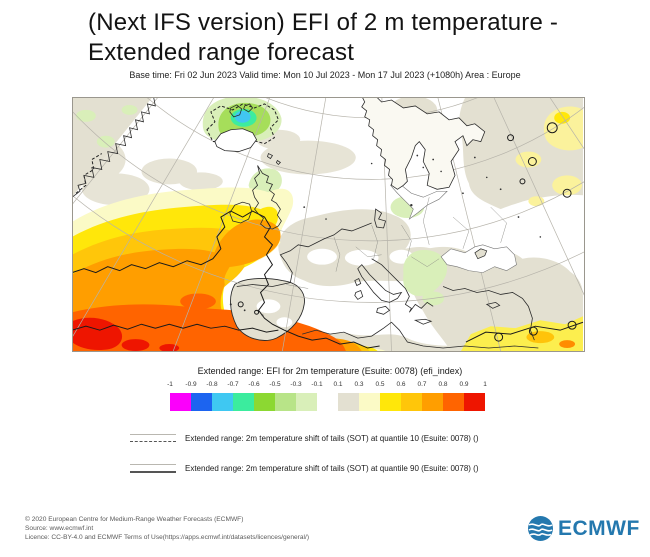 The image size is (650, 557). I want to click on sot90-line-sample, so click(153, 469).